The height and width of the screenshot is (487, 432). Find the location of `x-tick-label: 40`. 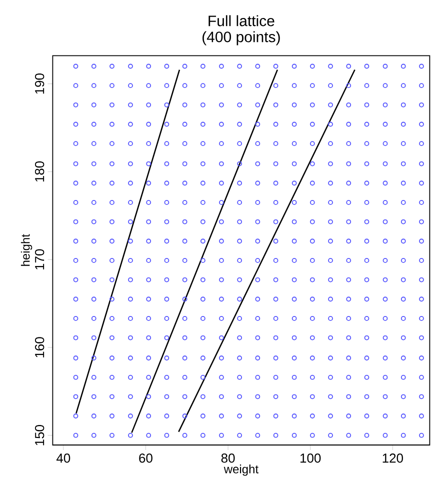

x-tick-label: 40 is located at coordinates (63, 458).